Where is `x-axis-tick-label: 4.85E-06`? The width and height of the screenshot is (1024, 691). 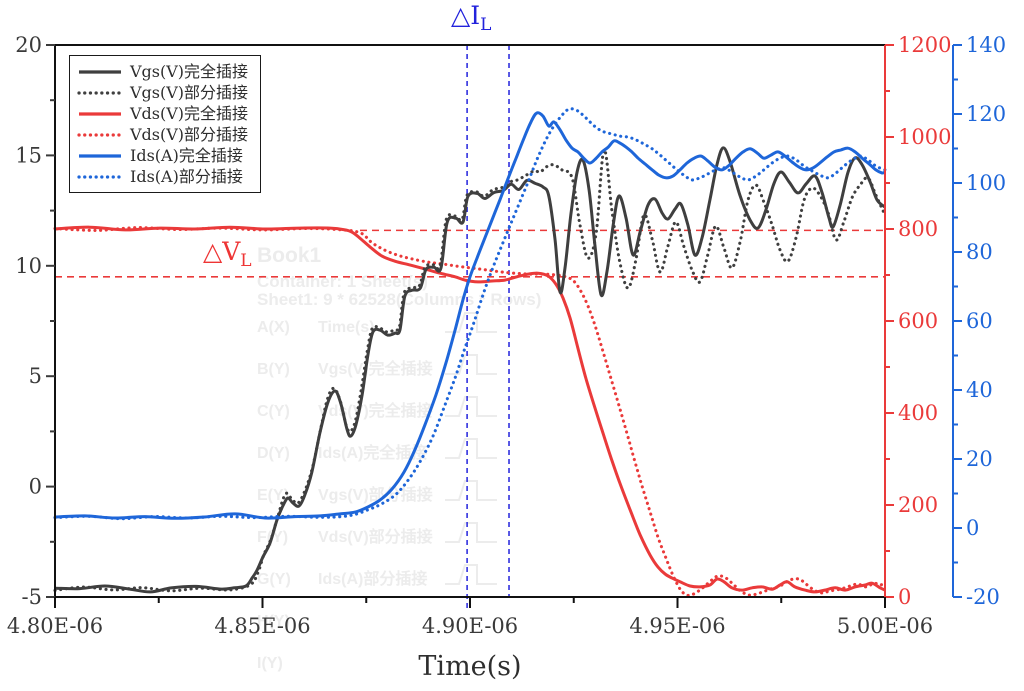
x-axis-tick-label: 4.85E-06 is located at coordinates (262, 626).